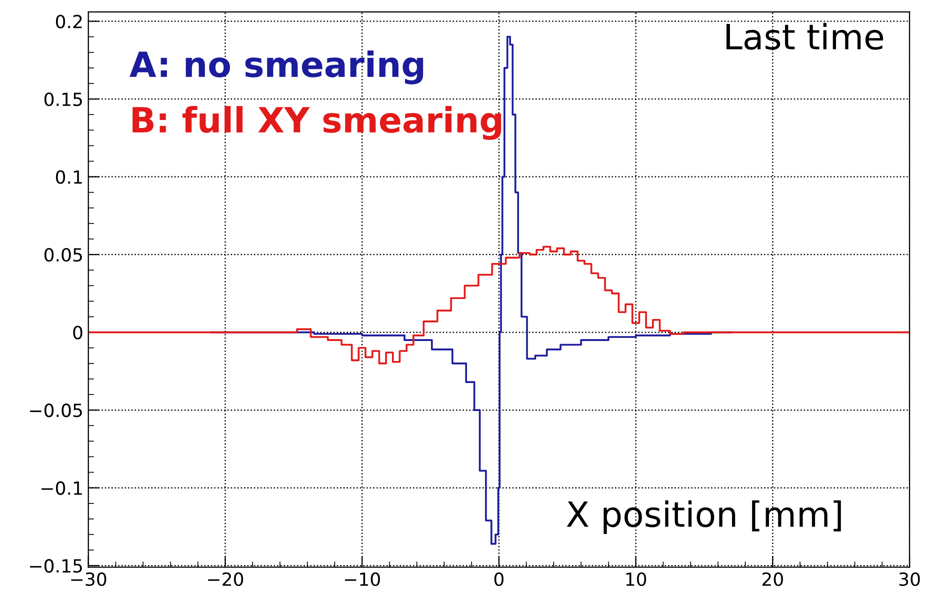  I want to click on x-tick-label: 20, so click(772, 579).